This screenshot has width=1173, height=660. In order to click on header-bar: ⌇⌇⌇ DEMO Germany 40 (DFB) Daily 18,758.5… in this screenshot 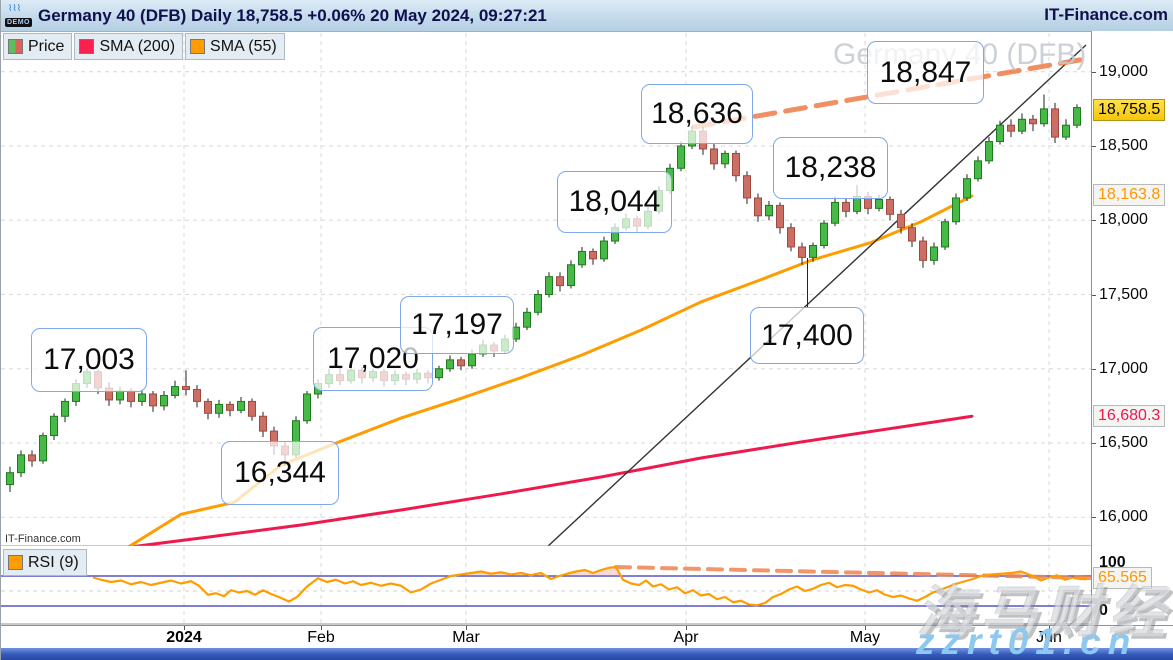, I will do `click(587, 16)`.